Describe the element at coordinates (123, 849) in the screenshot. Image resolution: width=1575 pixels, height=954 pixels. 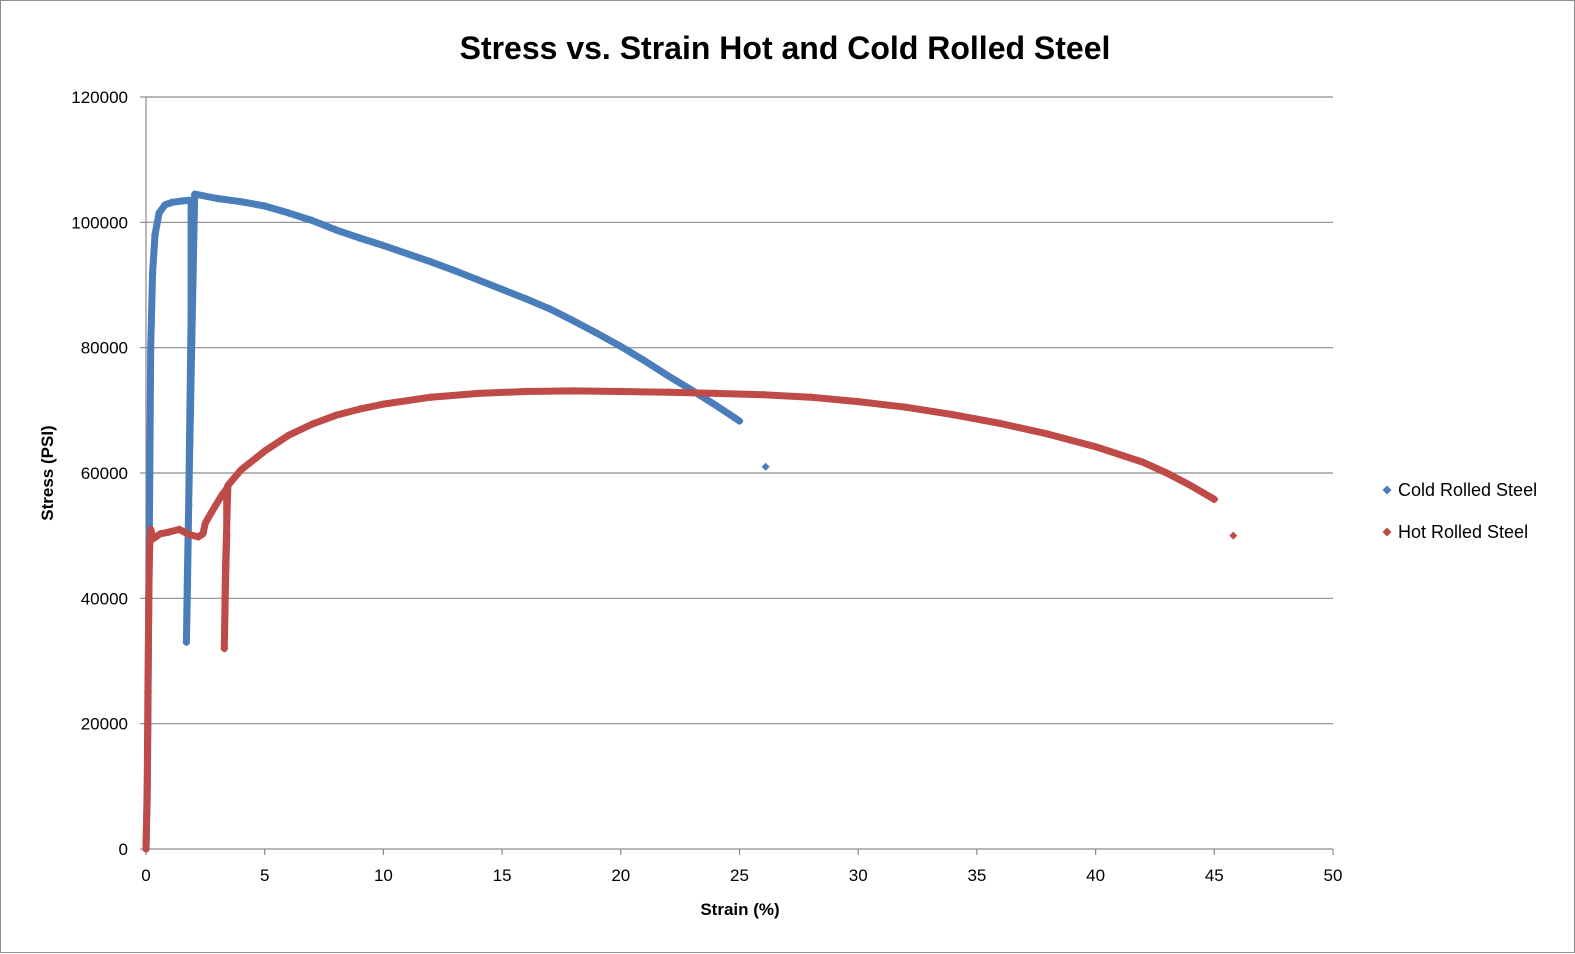
I see `y-tick-label: 0` at that location.